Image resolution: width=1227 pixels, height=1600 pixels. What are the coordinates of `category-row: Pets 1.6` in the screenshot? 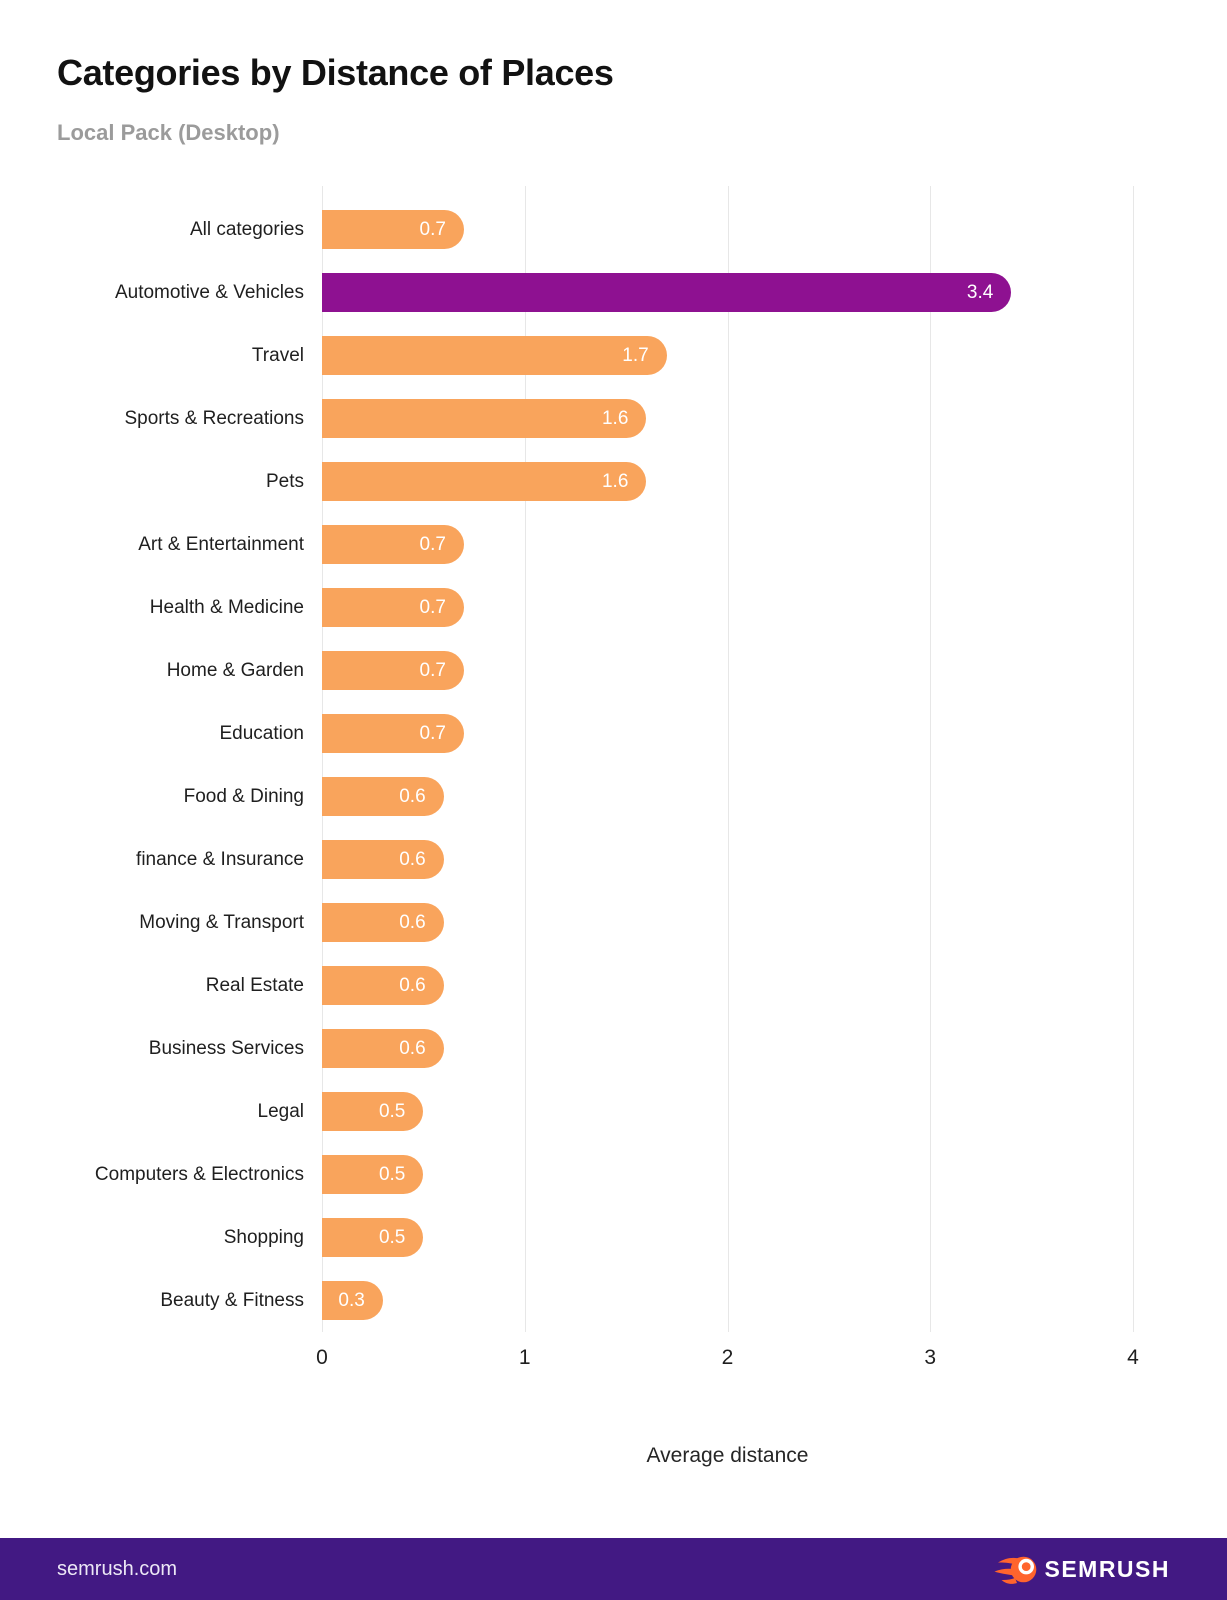 It's located at (595, 481).